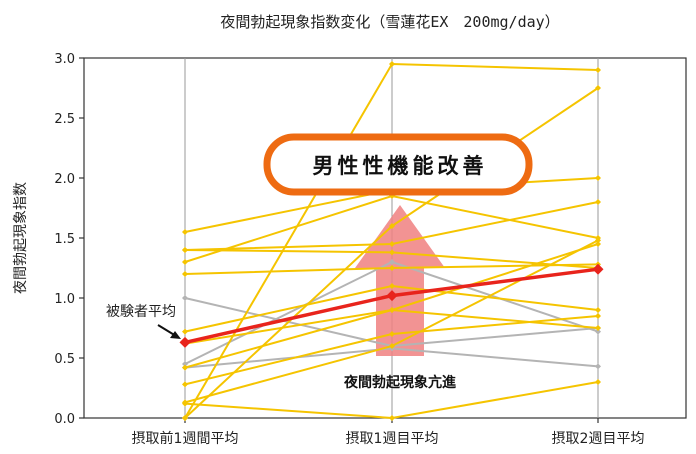 Image resolution: width=696 pixels, height=454 pixels. I want to click on improvement-badge: 男性性機能改善, so click(398, 164).